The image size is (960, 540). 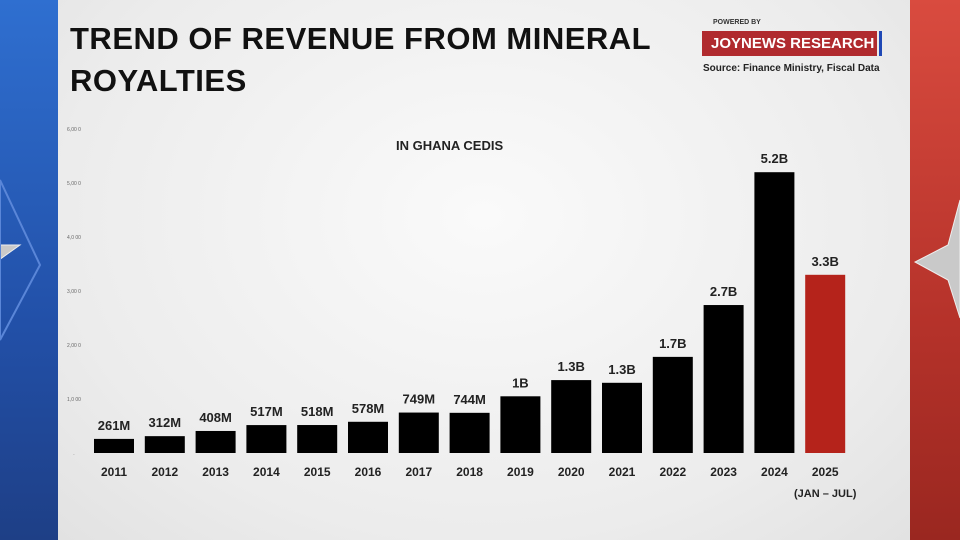 I want to click on data-label: 578M, so click(x=368, y=408).